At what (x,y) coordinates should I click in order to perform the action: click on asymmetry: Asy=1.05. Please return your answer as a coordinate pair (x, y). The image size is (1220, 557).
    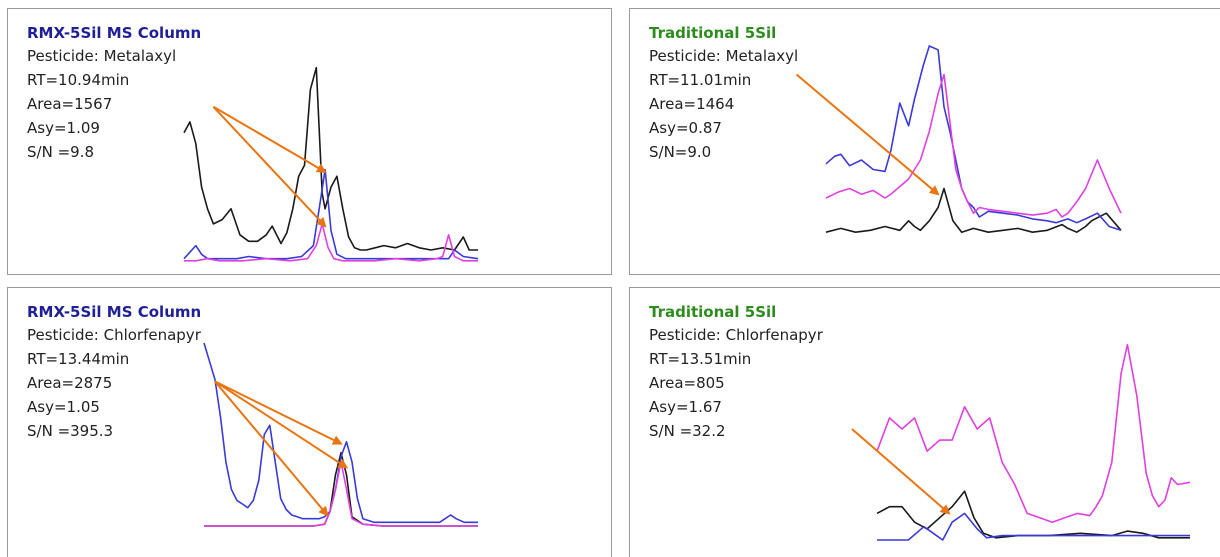
    Looking at the image, I should click on (63, 407).